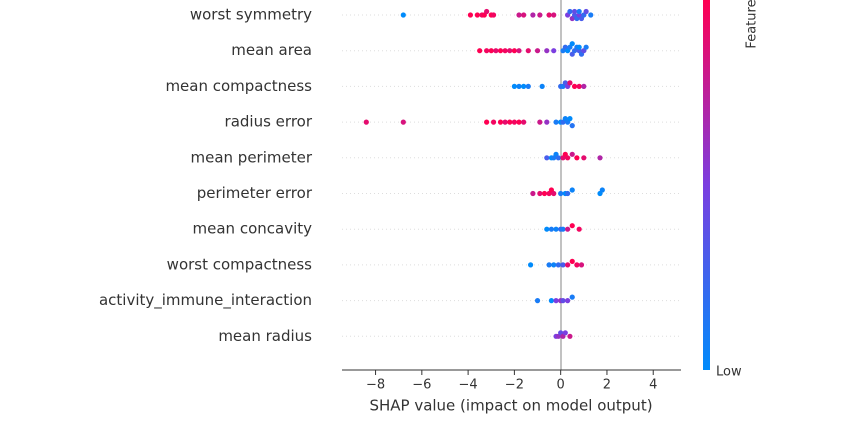 The height and width of the screenshot is (423, 843). I want to click on x-tick-label: 0, so click(561, 385).